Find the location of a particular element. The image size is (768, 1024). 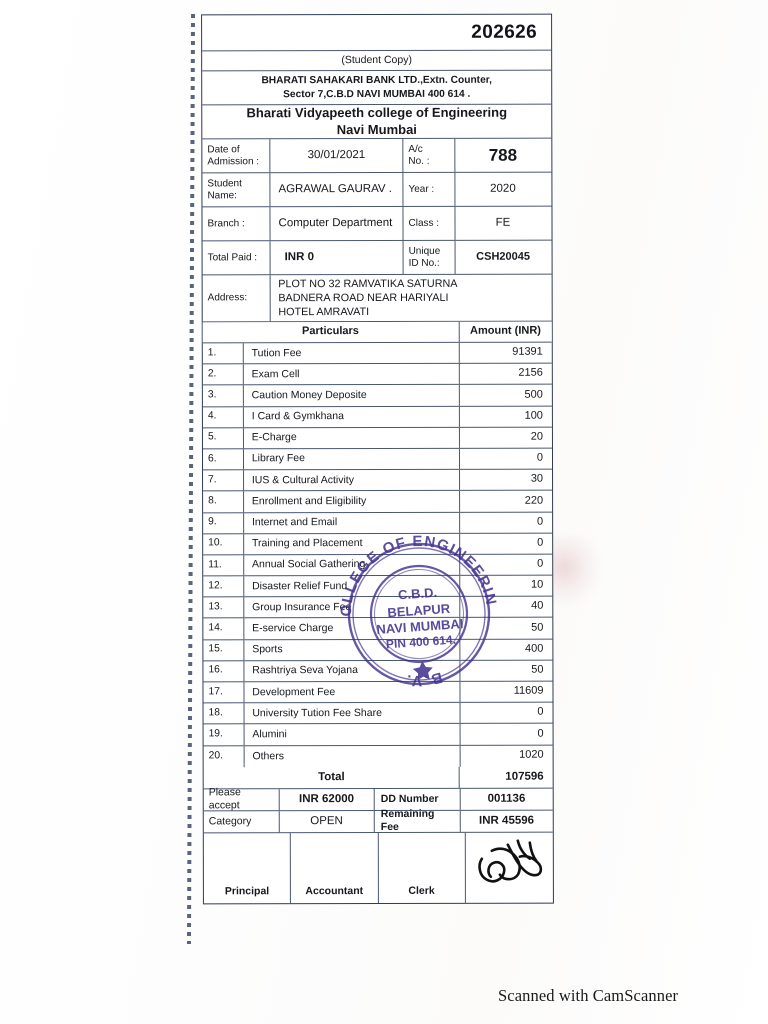

remaining-fee-value: INR 45596 is located at coordinates (507, 820).